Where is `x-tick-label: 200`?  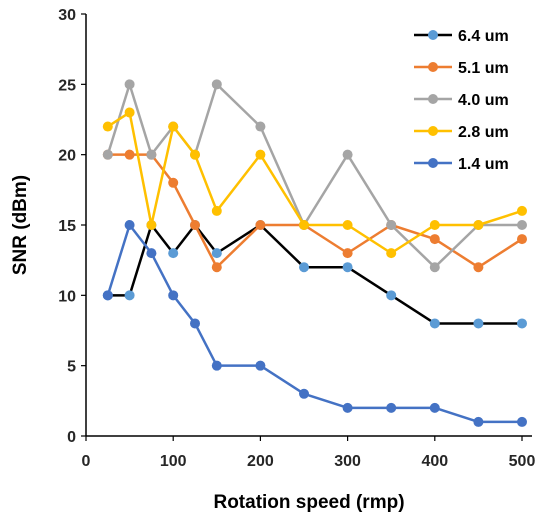
x-tick-label: 200 is located at coordinates (260, 461).